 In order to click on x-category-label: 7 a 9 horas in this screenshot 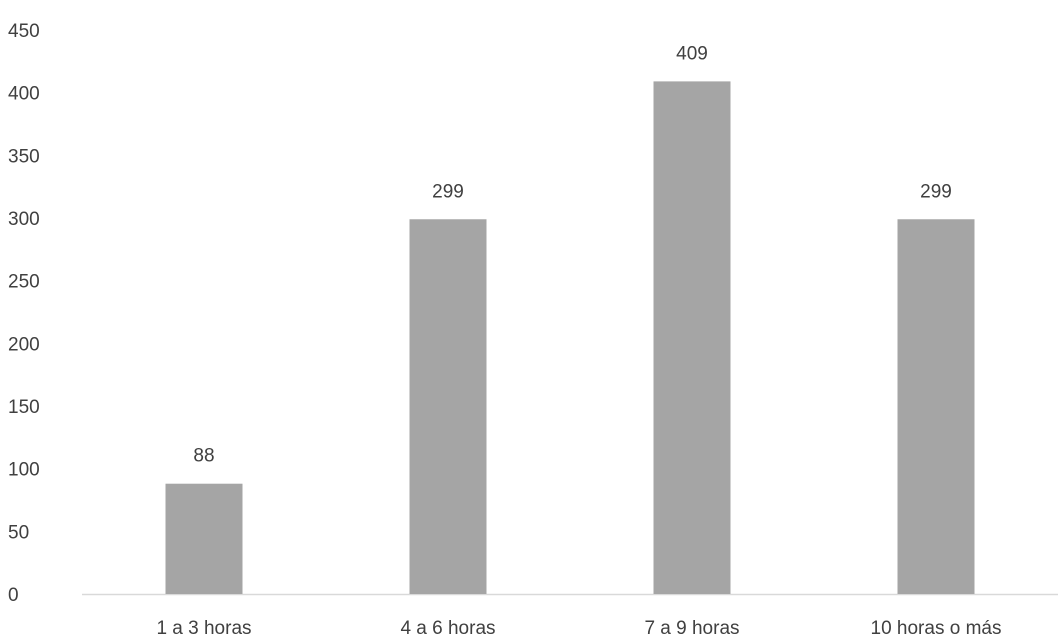, I will do `click(691, 628)`.